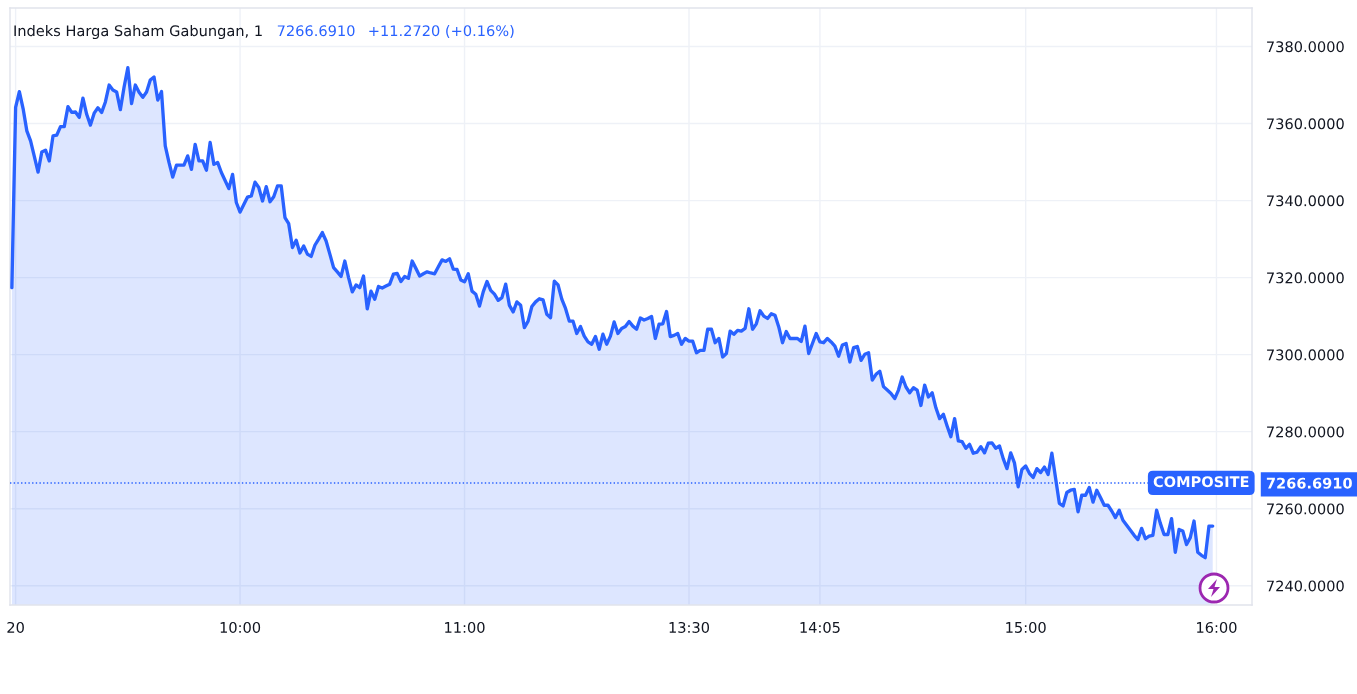 This screenshot has width=1357, height=694. I want to click on x-tick-label: 20, so click(15, 627).